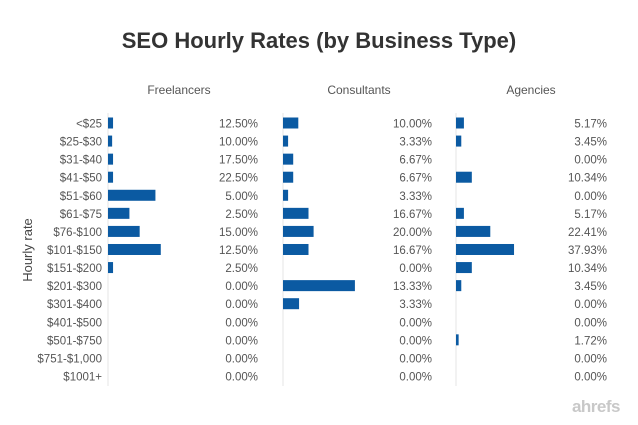 The width and height of the screenshot is (638, 425). Describe the element at coordinates (238, 179) in the screenshot. I see `data-label: 22.50%` at that location.